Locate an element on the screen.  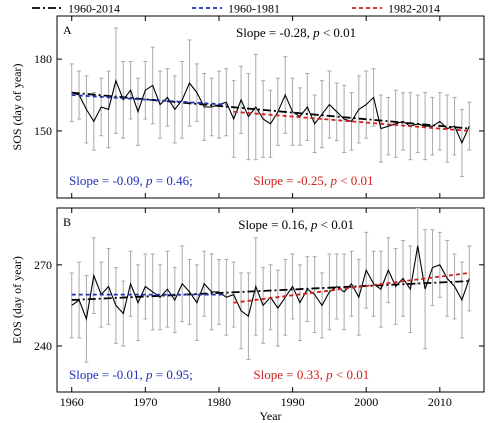
slope-annotation-left: Slope = -0.09, p = 0.46; is located at coordinates (131, 180).